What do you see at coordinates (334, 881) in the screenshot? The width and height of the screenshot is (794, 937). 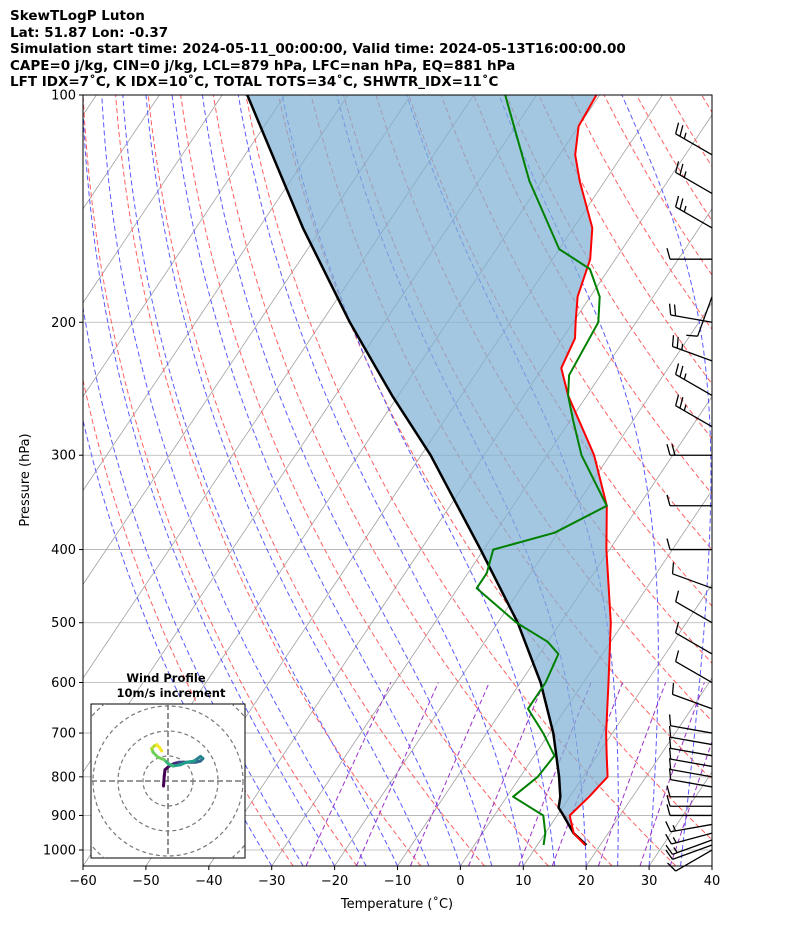 I see `x-tick-label: −20` at bounding box center [334, 881].